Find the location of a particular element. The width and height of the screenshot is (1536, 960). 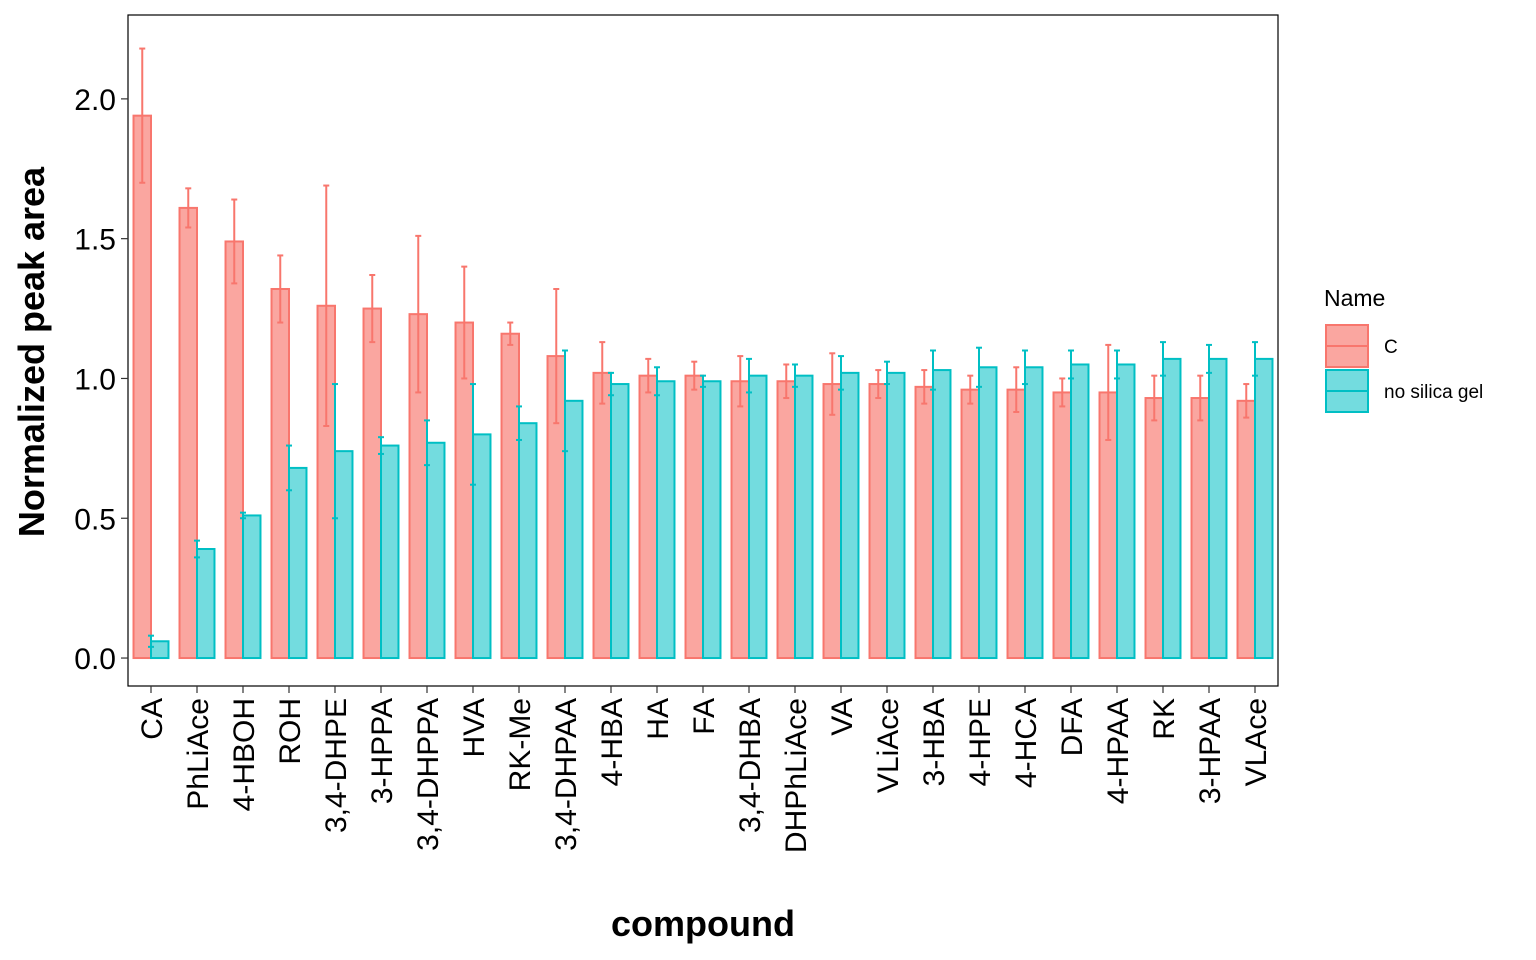

y-axis: 0.0 0.5 1.0 1.5 2.0 is located at coordinates (101, 380).